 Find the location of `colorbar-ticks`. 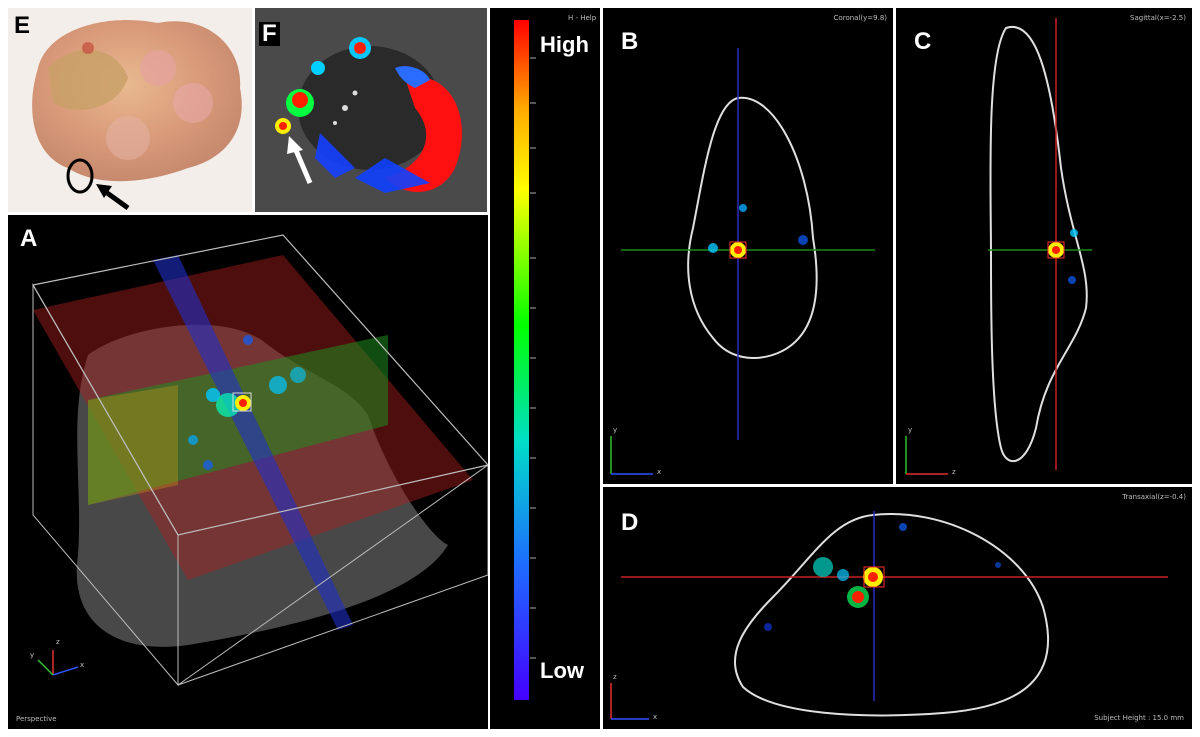

colorbar-ticks is located at coordinates (533, 358).